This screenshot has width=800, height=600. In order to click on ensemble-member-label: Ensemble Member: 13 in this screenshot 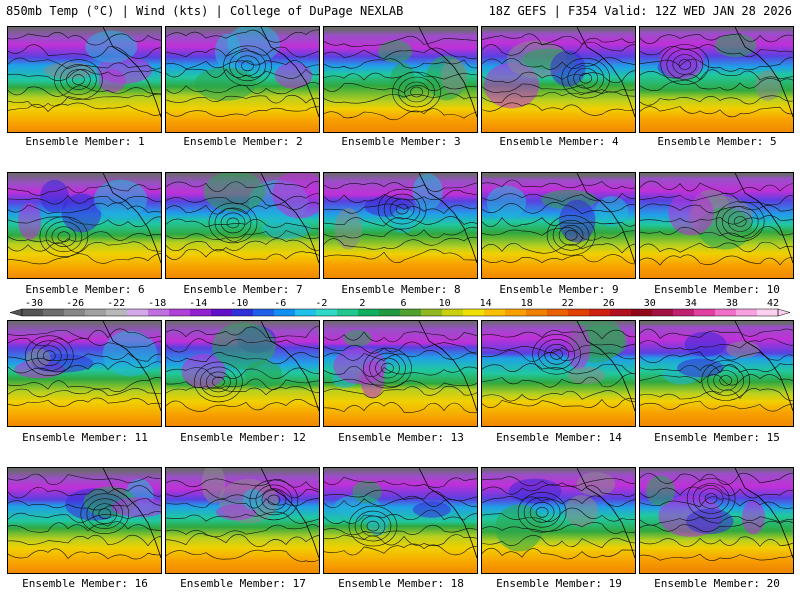, I will do `click(401, 437)`.